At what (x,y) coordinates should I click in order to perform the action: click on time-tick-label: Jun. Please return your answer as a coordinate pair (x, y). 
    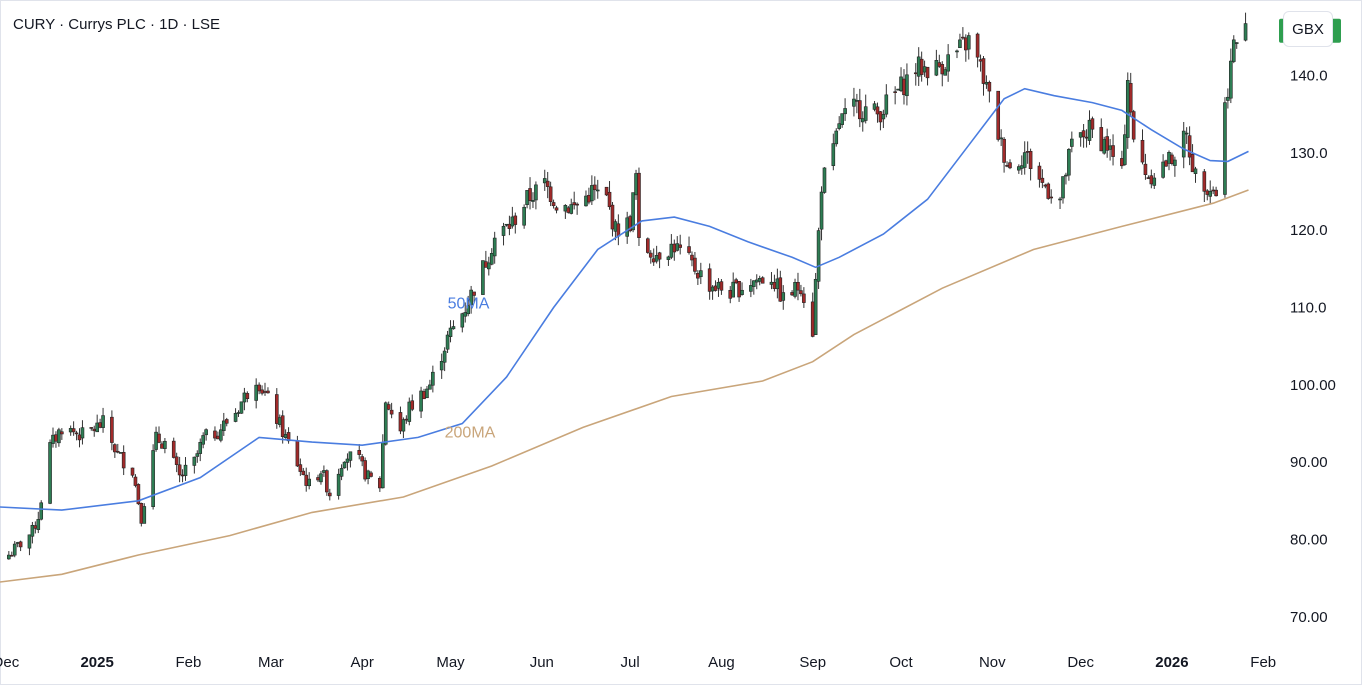
    Looking at the image, I should click on (542, 662).